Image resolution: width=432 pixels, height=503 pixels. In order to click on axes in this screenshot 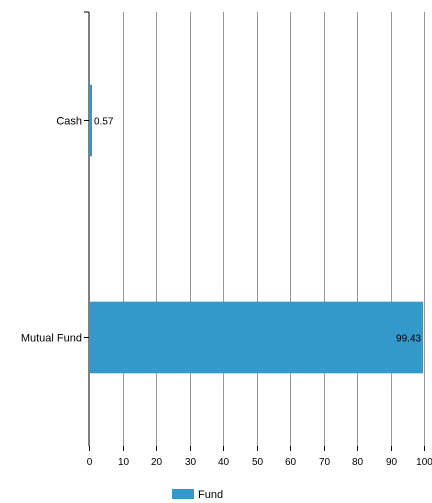, I will do `click(87, 228)`.